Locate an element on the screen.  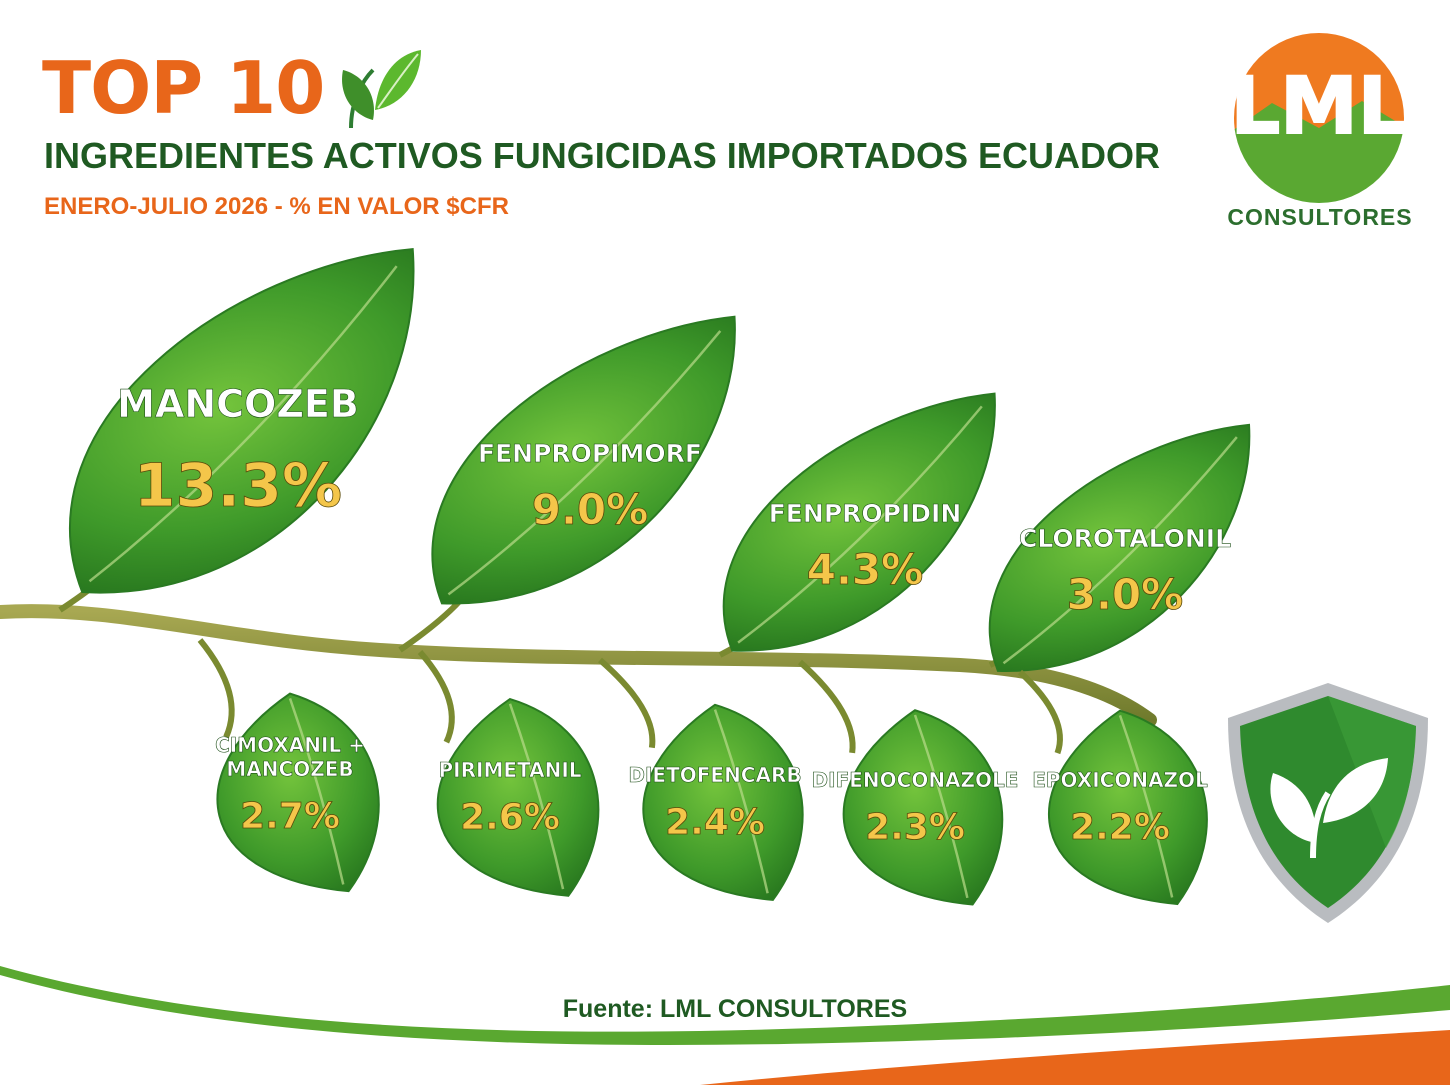
leaf-fenpropimorf: FENPROPIMORF 9.0% is located at coordinates (567, 484).